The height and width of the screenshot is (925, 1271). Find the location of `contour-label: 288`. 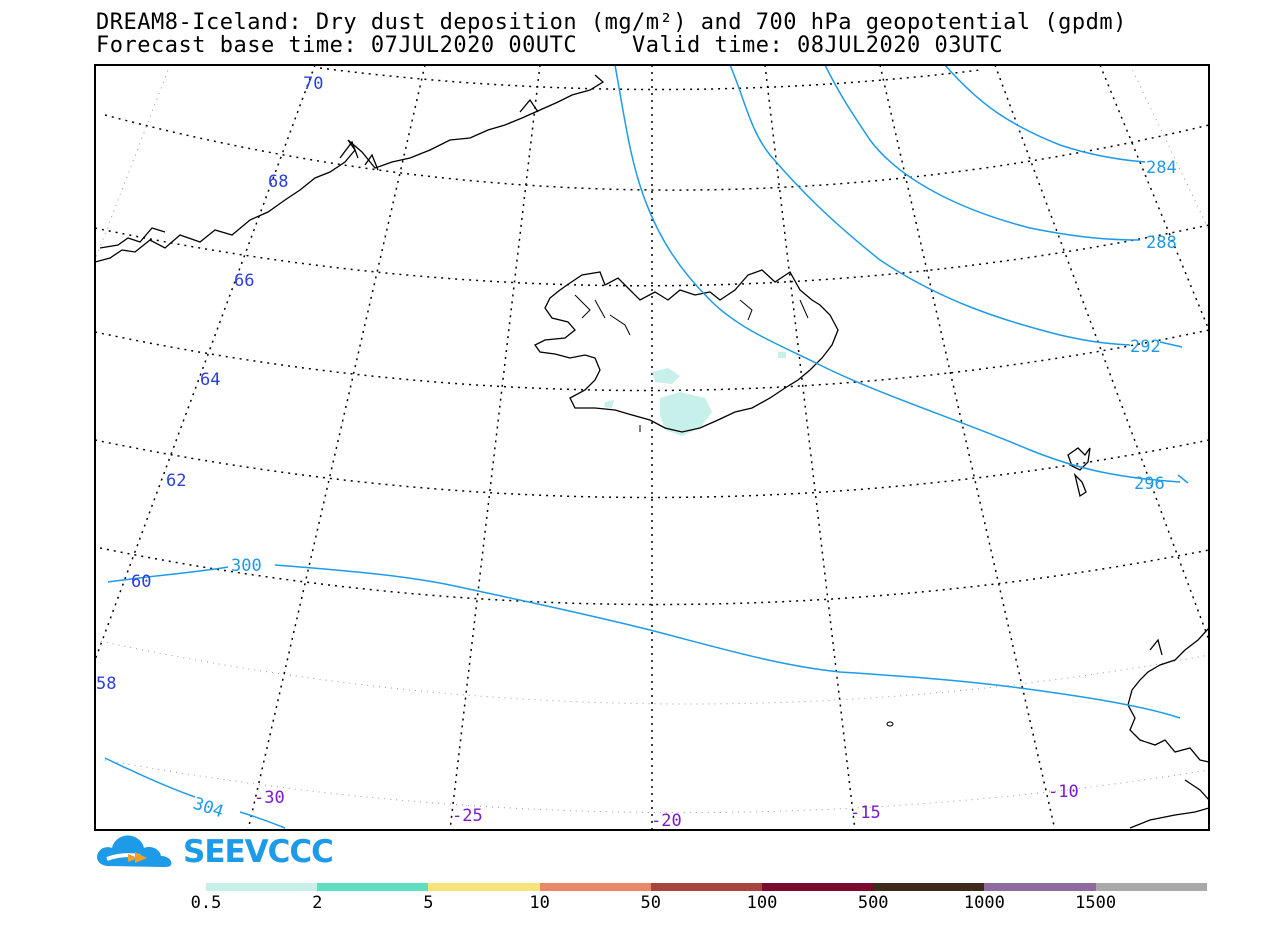

contour-label: 288 is located at coordinates (1161, 243).